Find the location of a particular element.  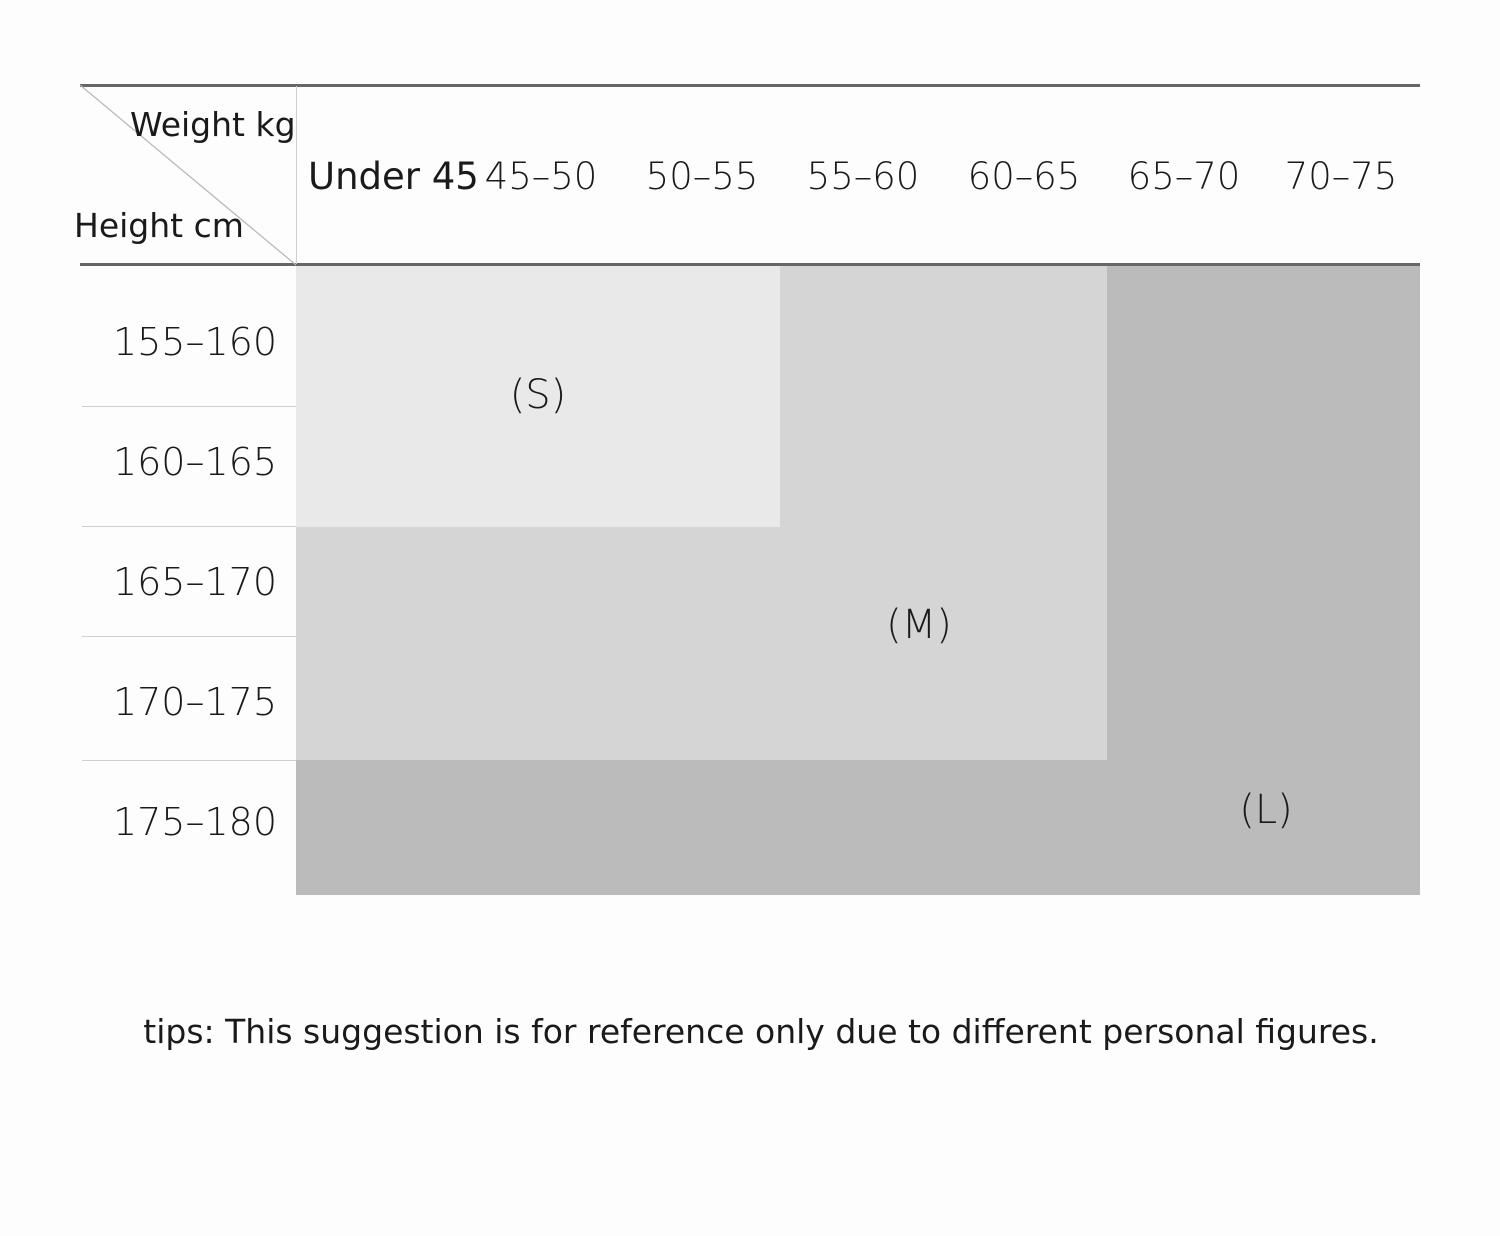

corner-diagonal is located at coordinates (188, 175).